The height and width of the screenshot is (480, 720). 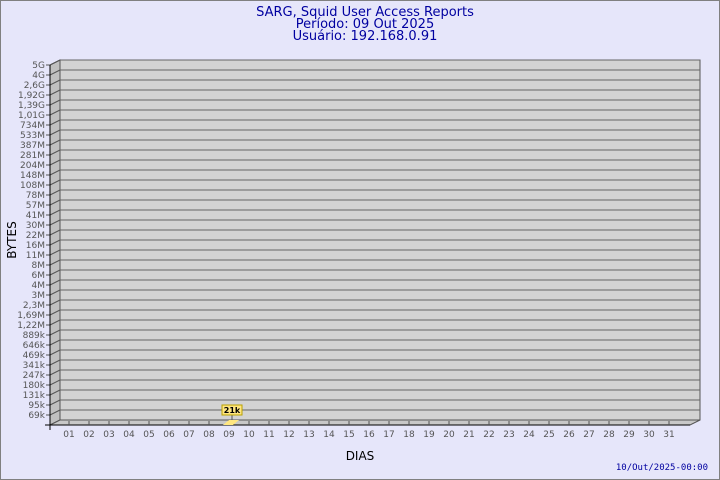 What do you see at coordinates (36, 416) in the screenshot?
I see `y-tick-label: 69k` at bounding box center [36, 416].